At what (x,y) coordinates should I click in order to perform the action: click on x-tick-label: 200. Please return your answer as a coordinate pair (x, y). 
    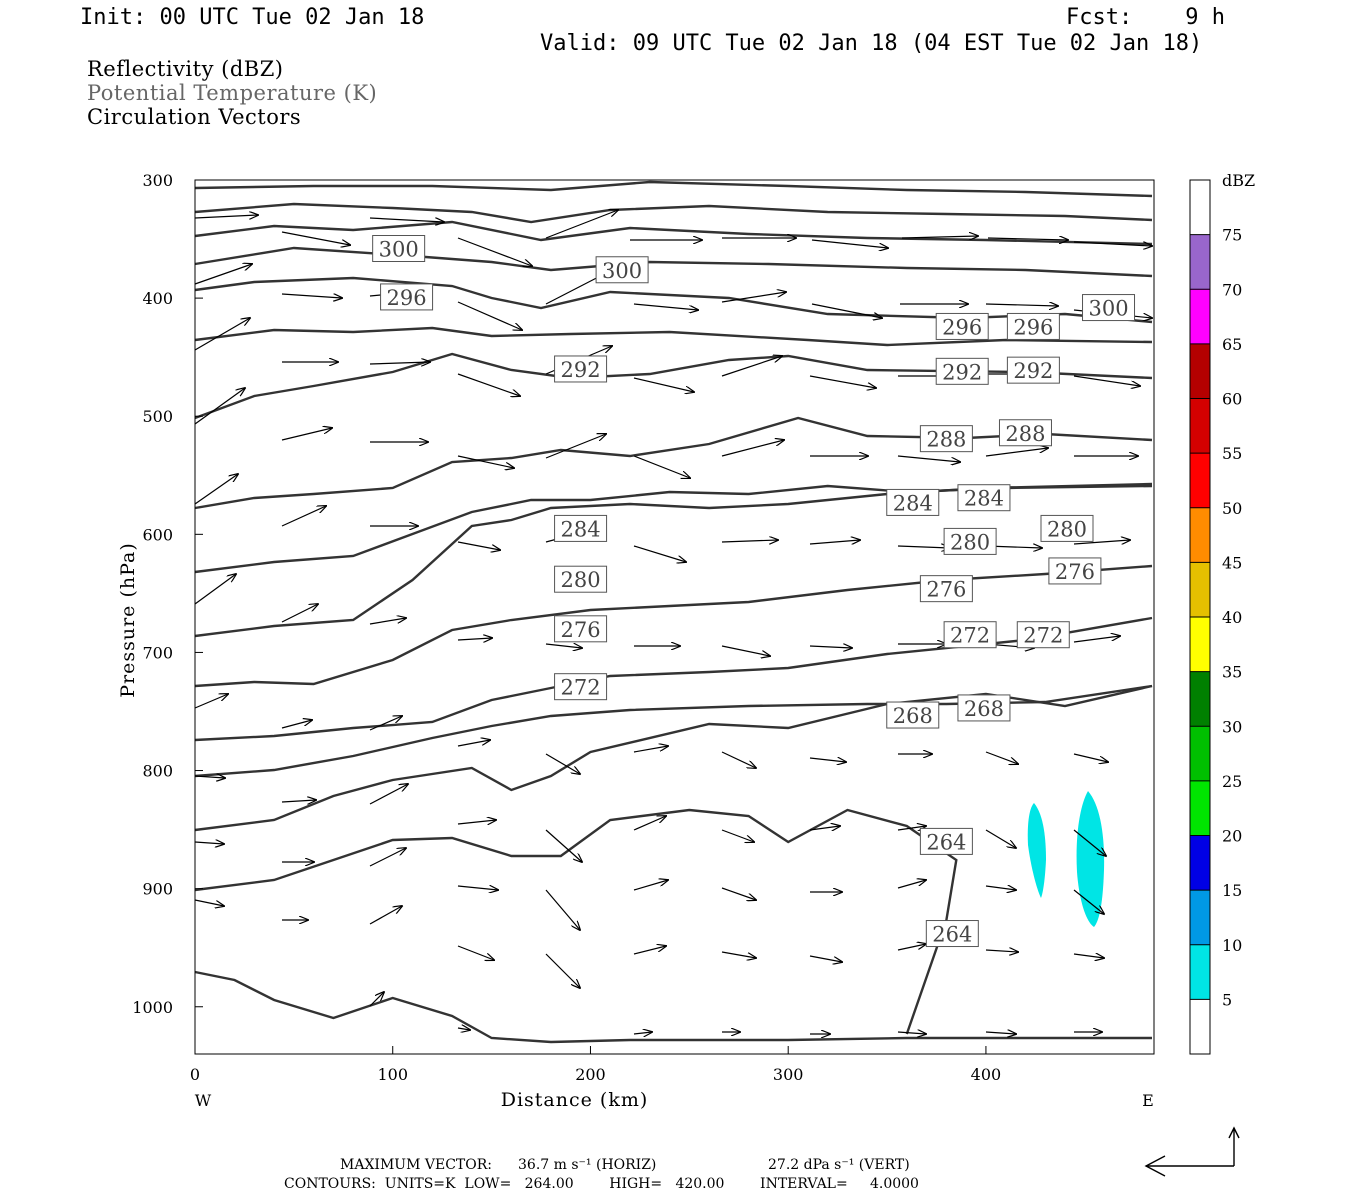
    Looking at the image, I should click on (590, 1074).